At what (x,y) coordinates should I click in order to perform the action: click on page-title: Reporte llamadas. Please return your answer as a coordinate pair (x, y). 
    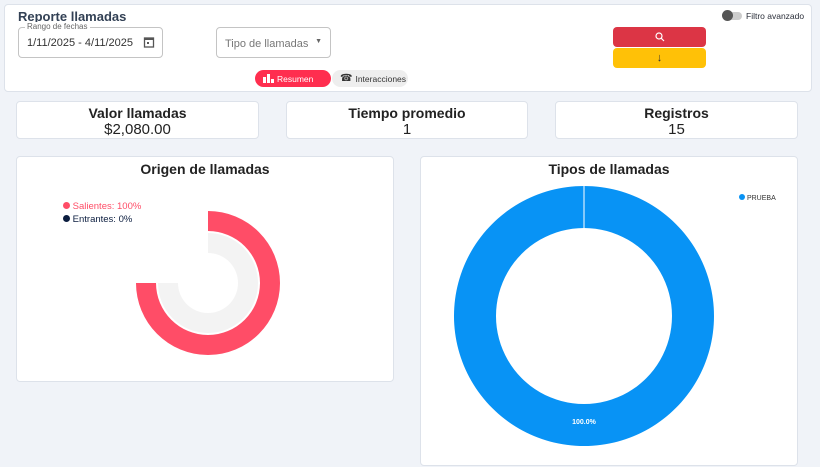
    Looking at the image, I should click on (72, 16).